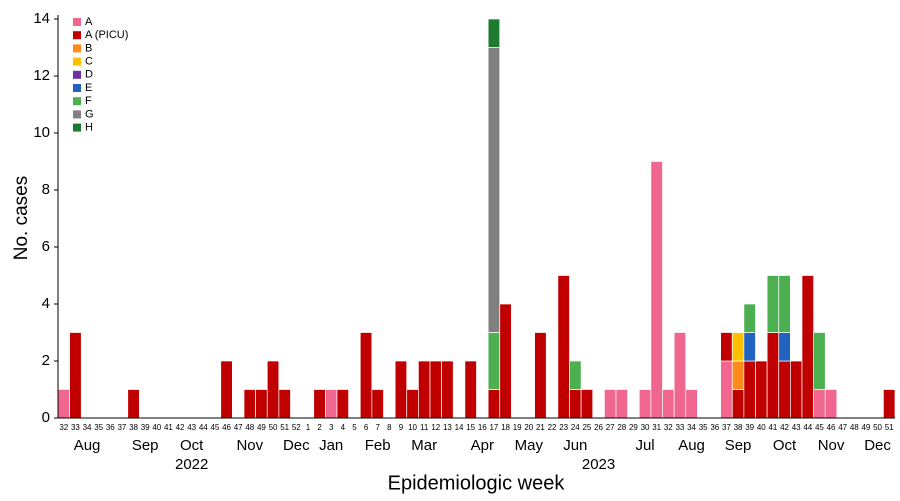  What do you see at coordinates (703, 427) in the screenshot?
I see `x-tick-label: 35` at bounding box center [703, 427].